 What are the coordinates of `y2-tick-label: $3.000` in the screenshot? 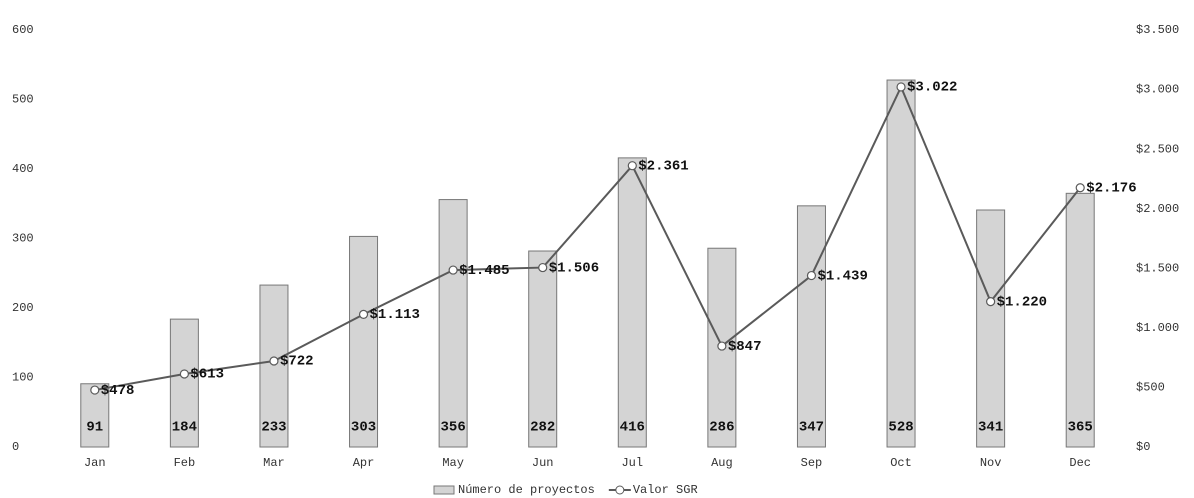 It's located at (1157, 90).